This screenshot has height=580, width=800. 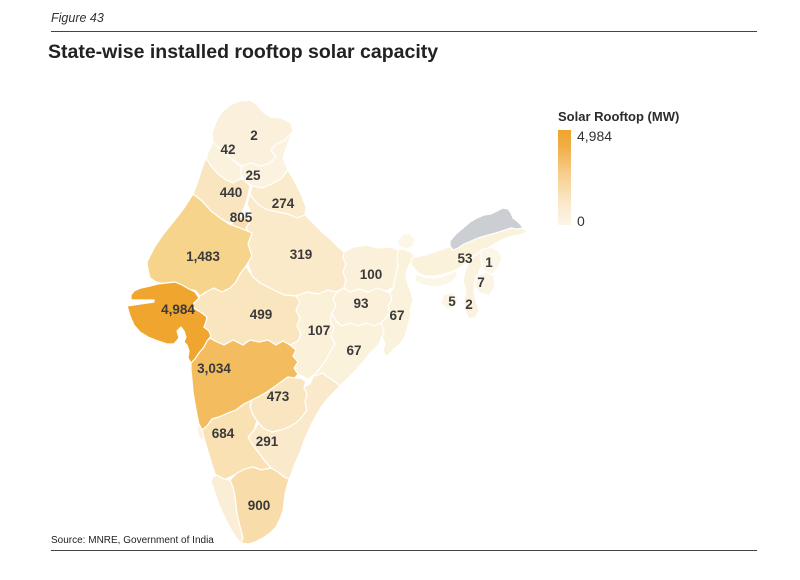 What do you see at coordinates (465, 258) in the screenshot?
I see `svg-text: 53` at bounding box center [465, 258].